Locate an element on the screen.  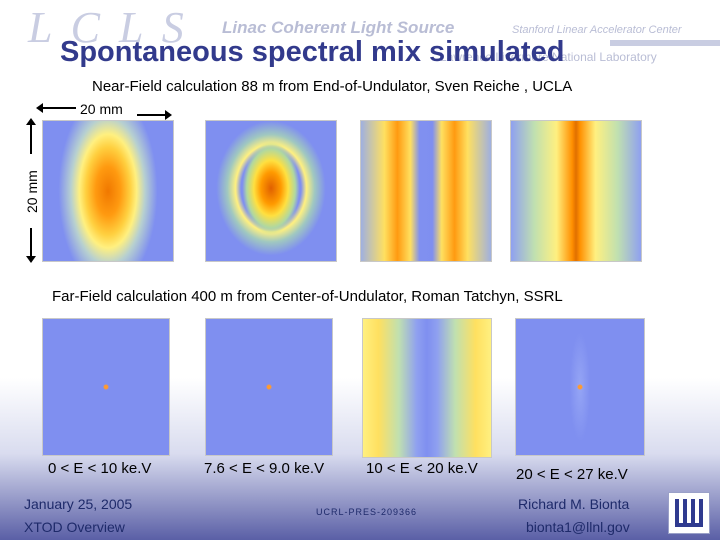
header-bar is located at coordinates (665, 43).